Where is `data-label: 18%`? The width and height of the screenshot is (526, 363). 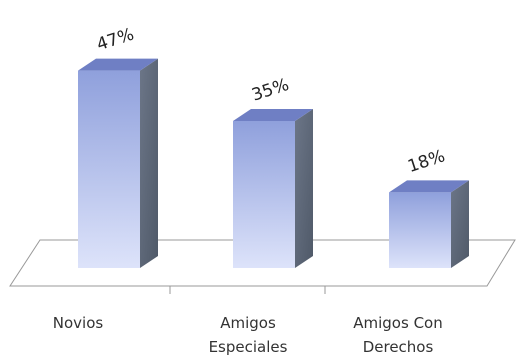
data-label: 18% is located at coordinates (426, 161).